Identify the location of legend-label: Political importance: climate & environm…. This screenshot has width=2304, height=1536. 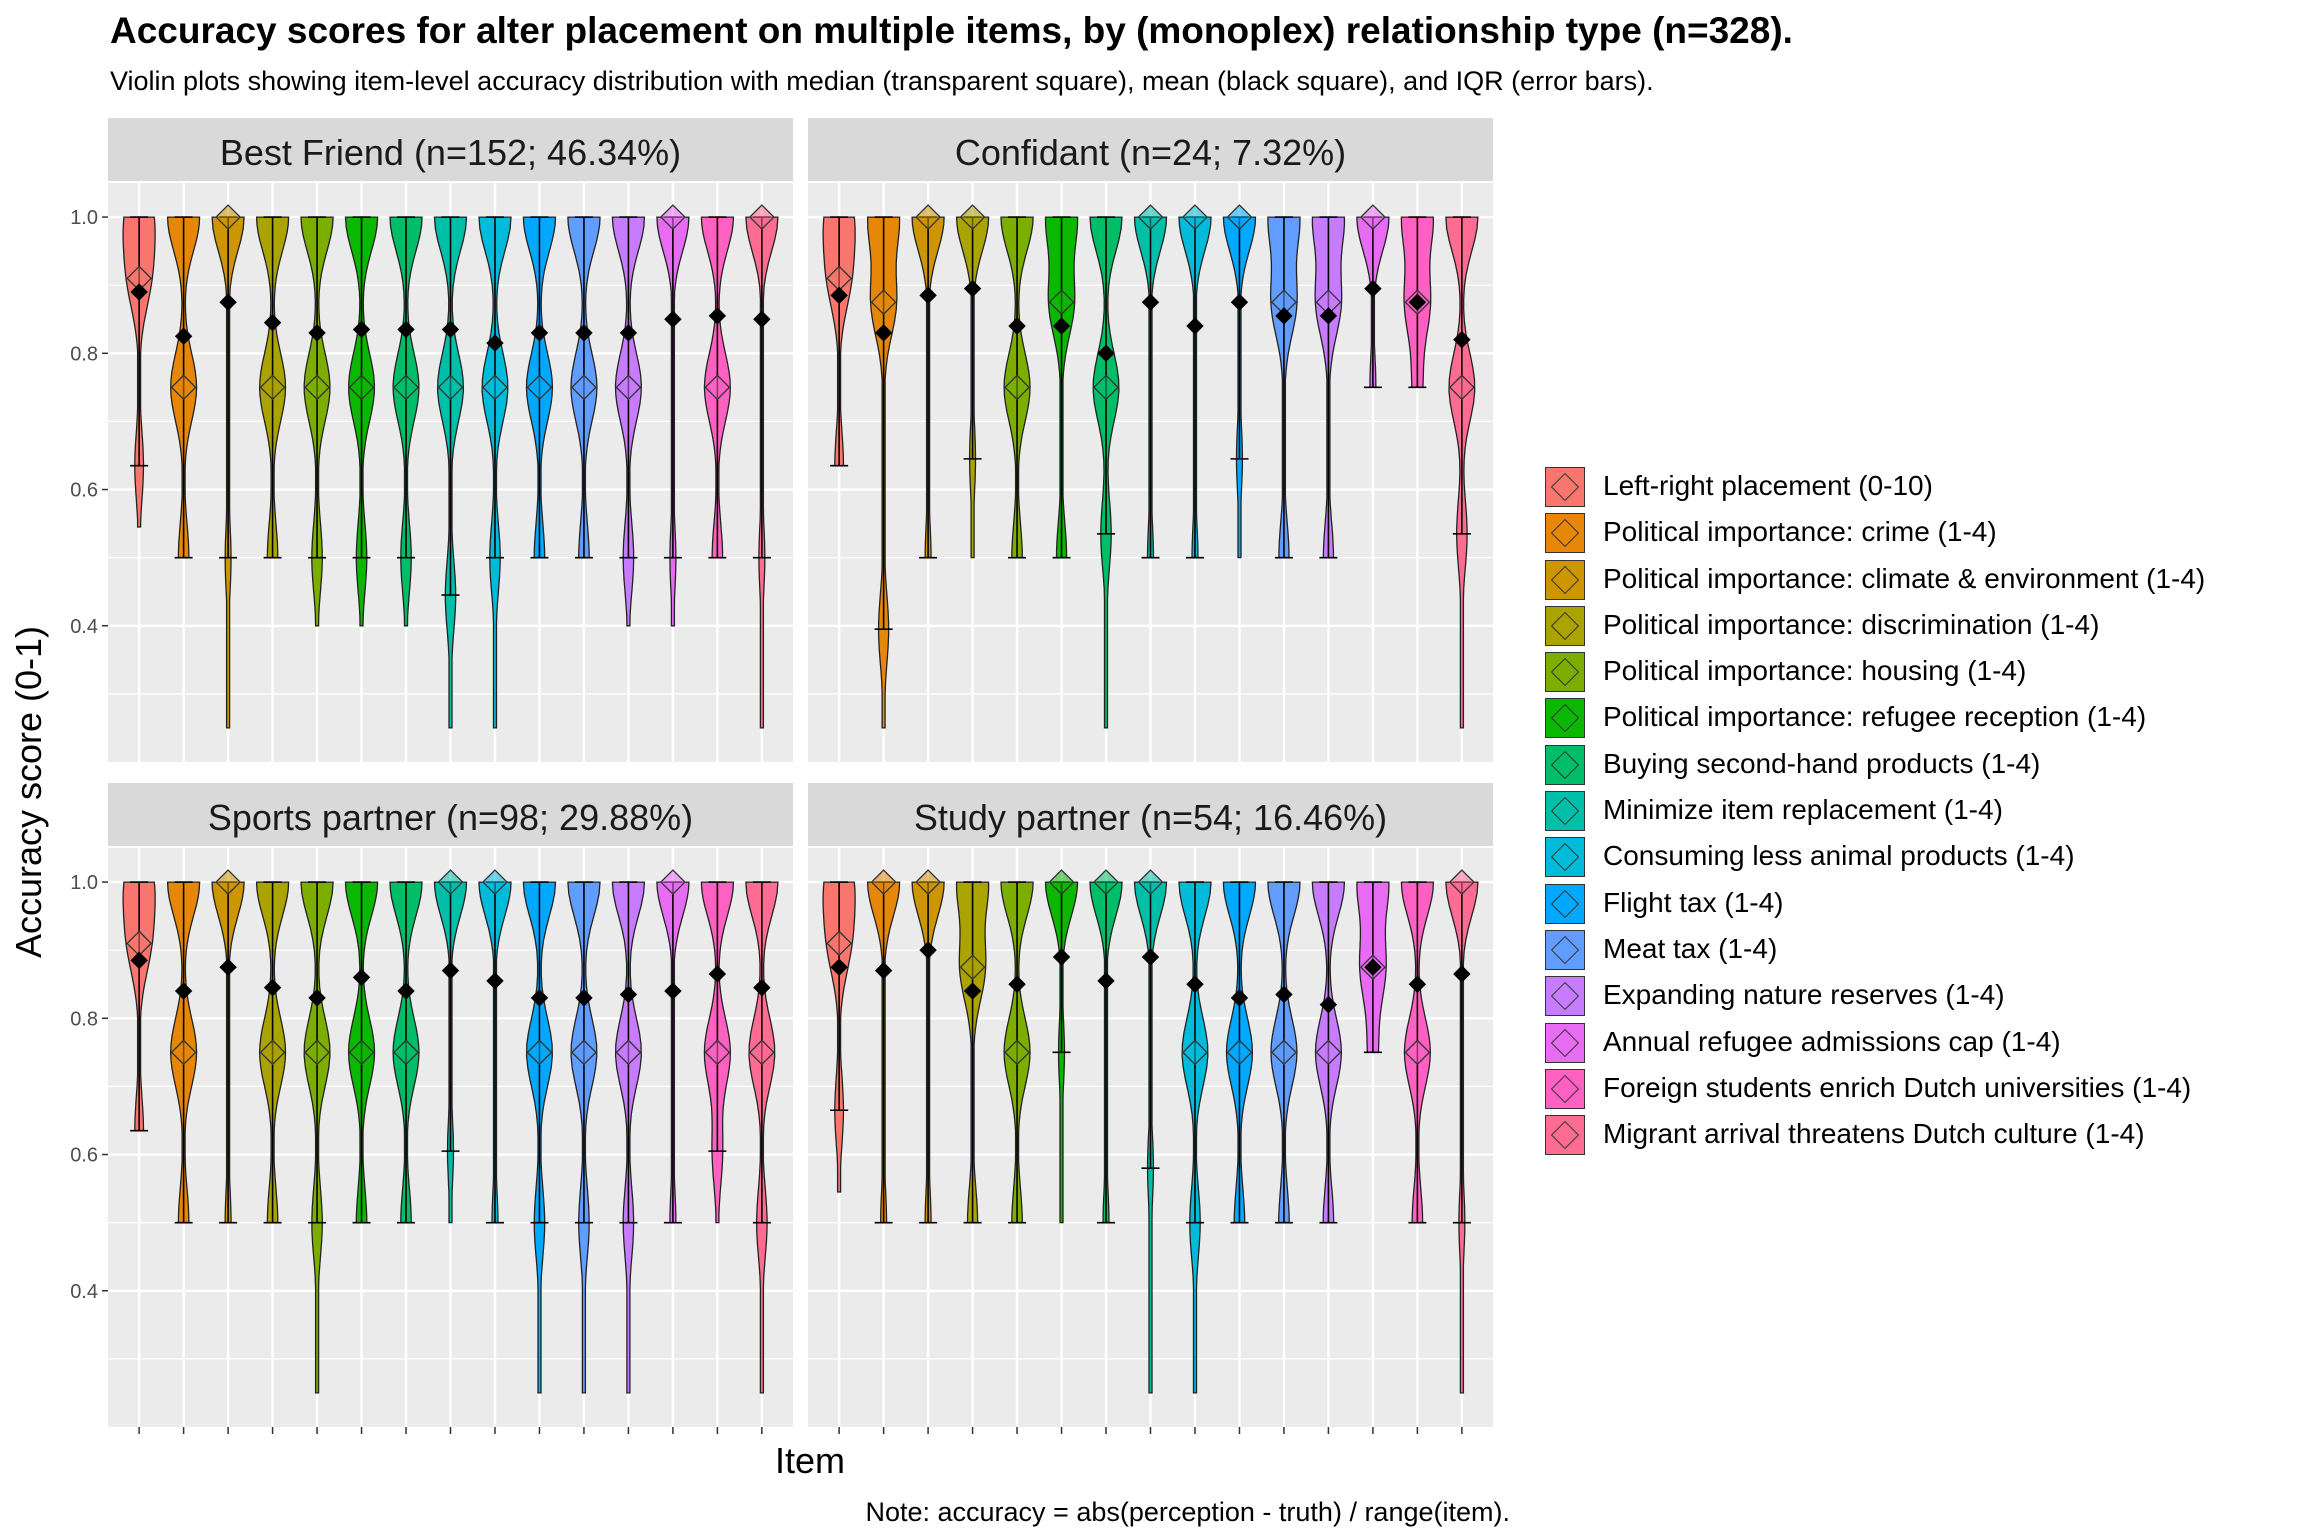
(1904, 578).